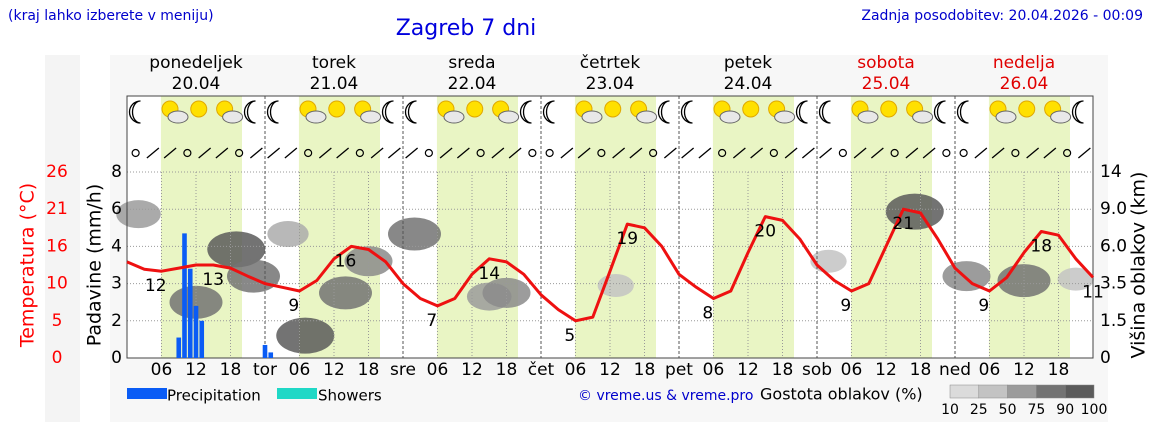  Describe the element at coordinates (748, 63) in the screenshot. I see `day-name: petek` at that location.